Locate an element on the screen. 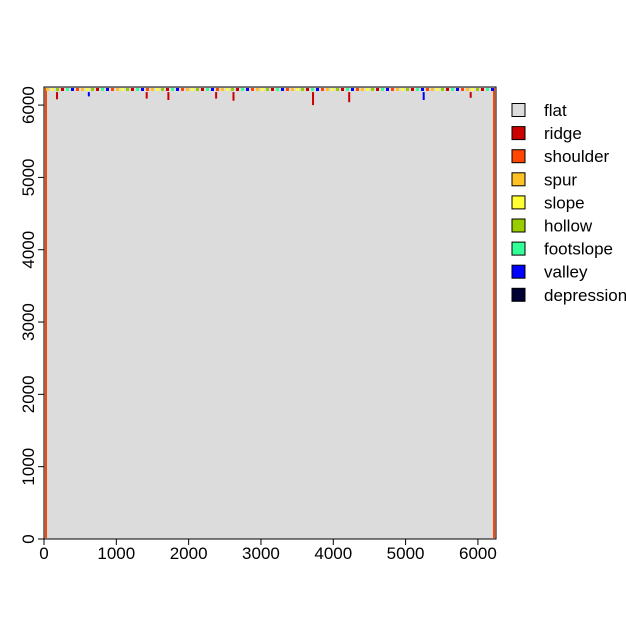  feature-valley is located at coordinates (88, 94).